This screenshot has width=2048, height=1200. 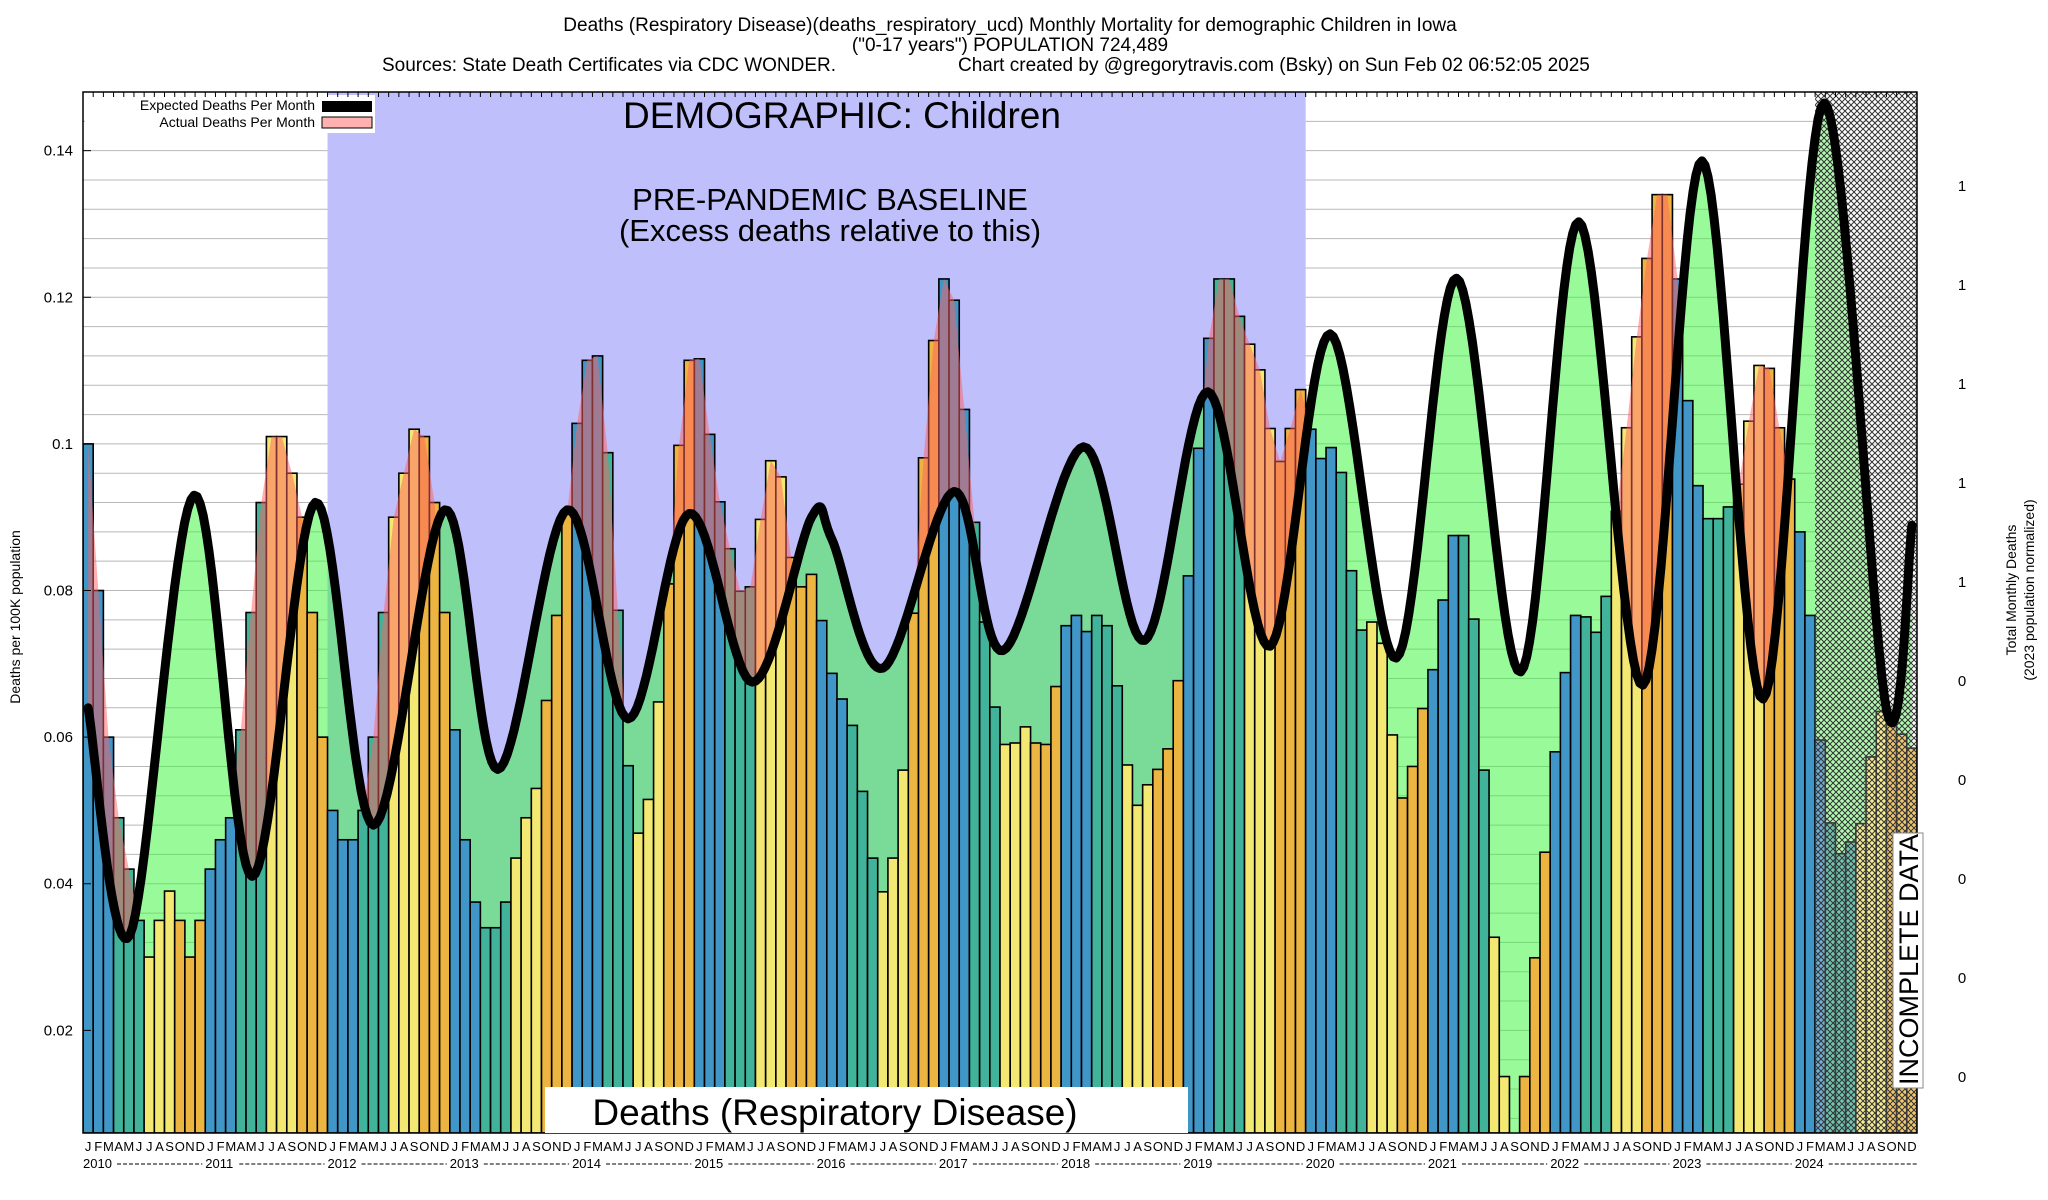 I want to click on x-year-label: 2019, so click(x=1197, y=1163).